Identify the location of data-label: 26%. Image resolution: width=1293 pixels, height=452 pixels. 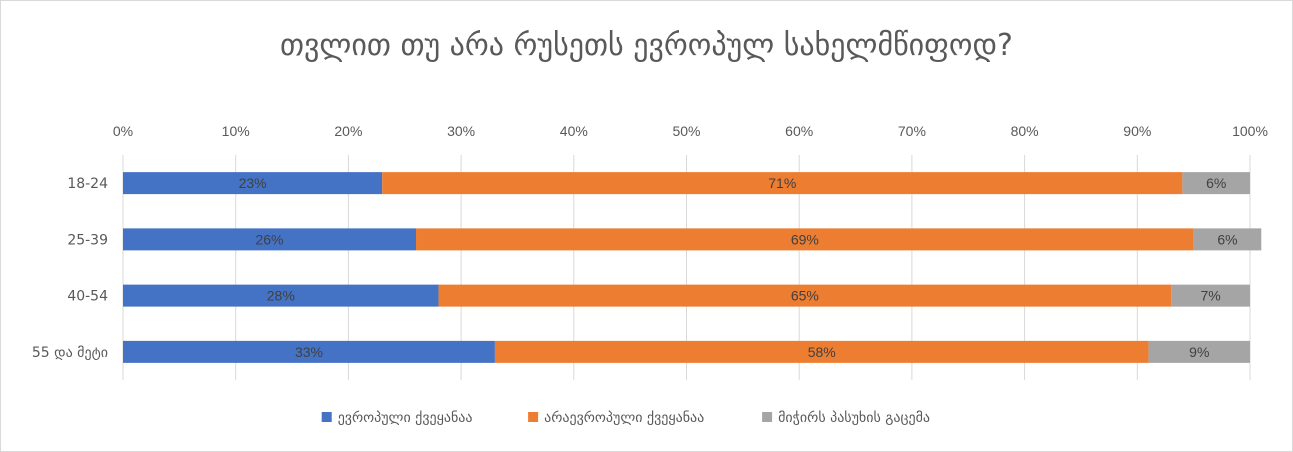
(269, 239).